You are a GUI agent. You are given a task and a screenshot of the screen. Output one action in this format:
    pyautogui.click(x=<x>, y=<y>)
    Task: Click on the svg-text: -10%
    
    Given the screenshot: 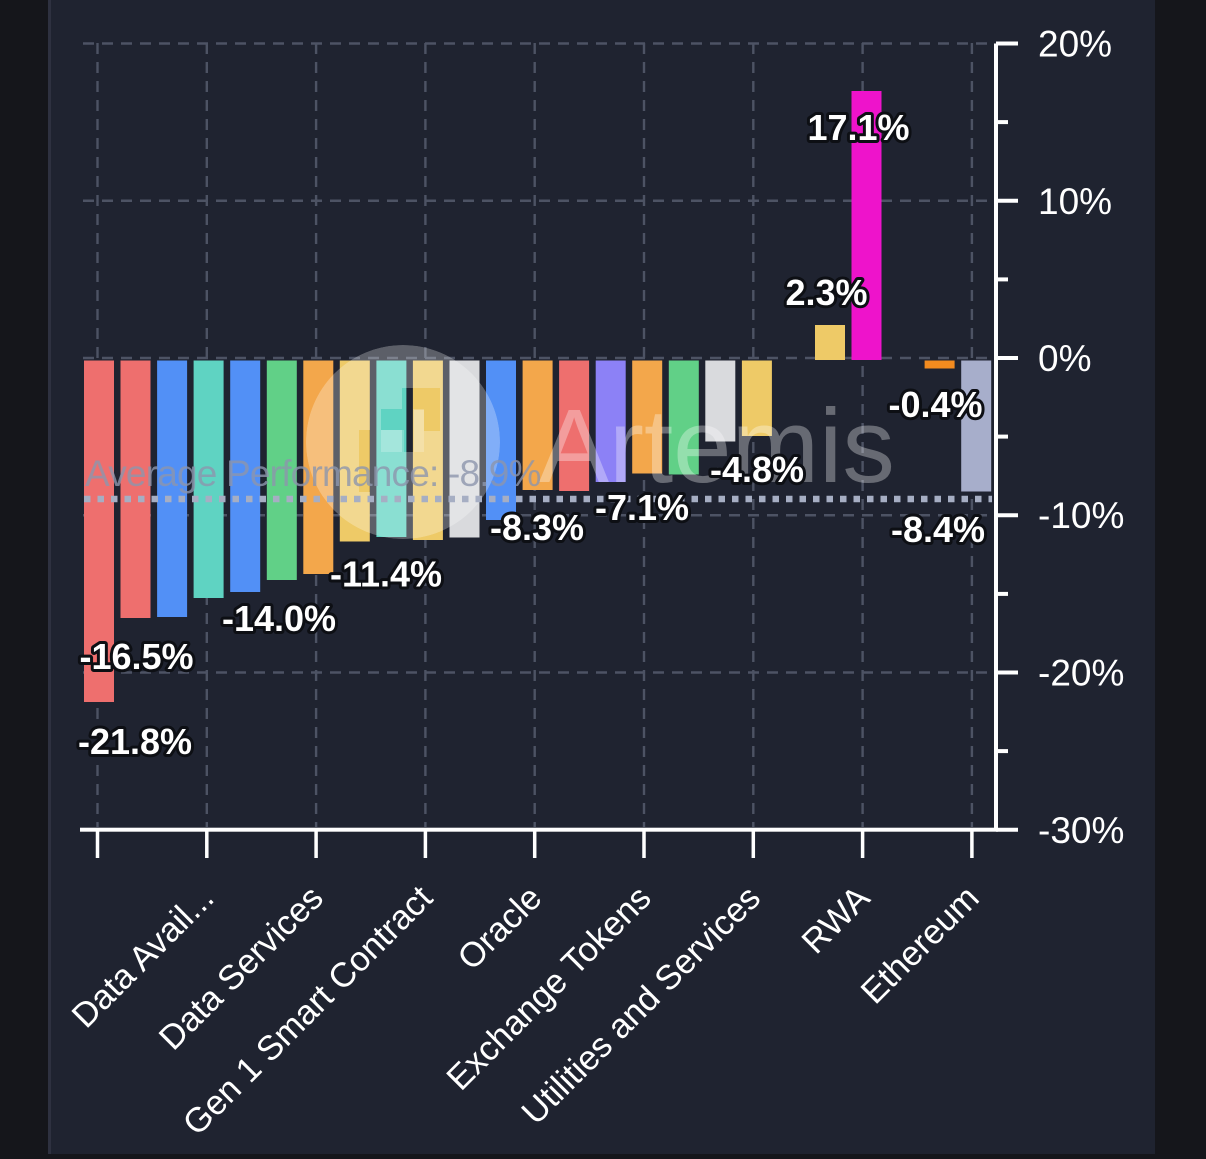 What is the action you would take?
    pyautogui.click(x=1081, y=515)
    